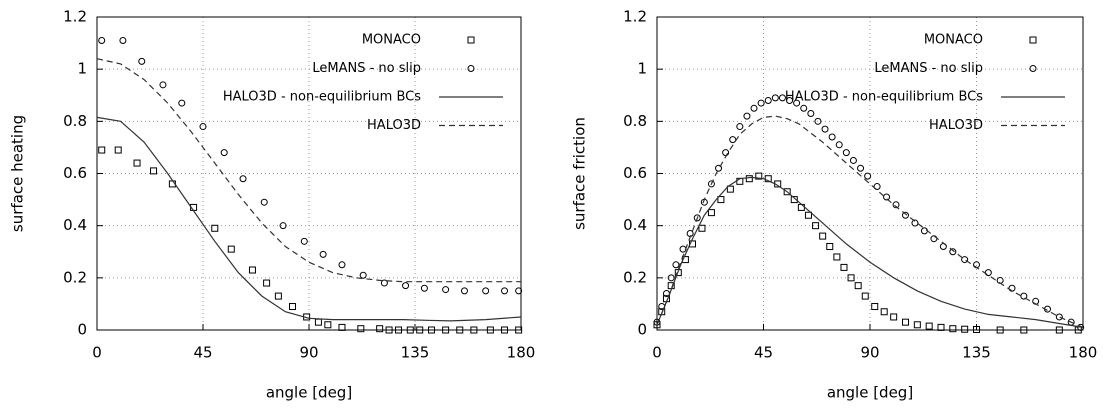 The image size is (1108, 411). What do you see at coordinates (75, 121) in the screenshot?
I see `y-tick-label: 0.8` at bounding box center [75, 121].